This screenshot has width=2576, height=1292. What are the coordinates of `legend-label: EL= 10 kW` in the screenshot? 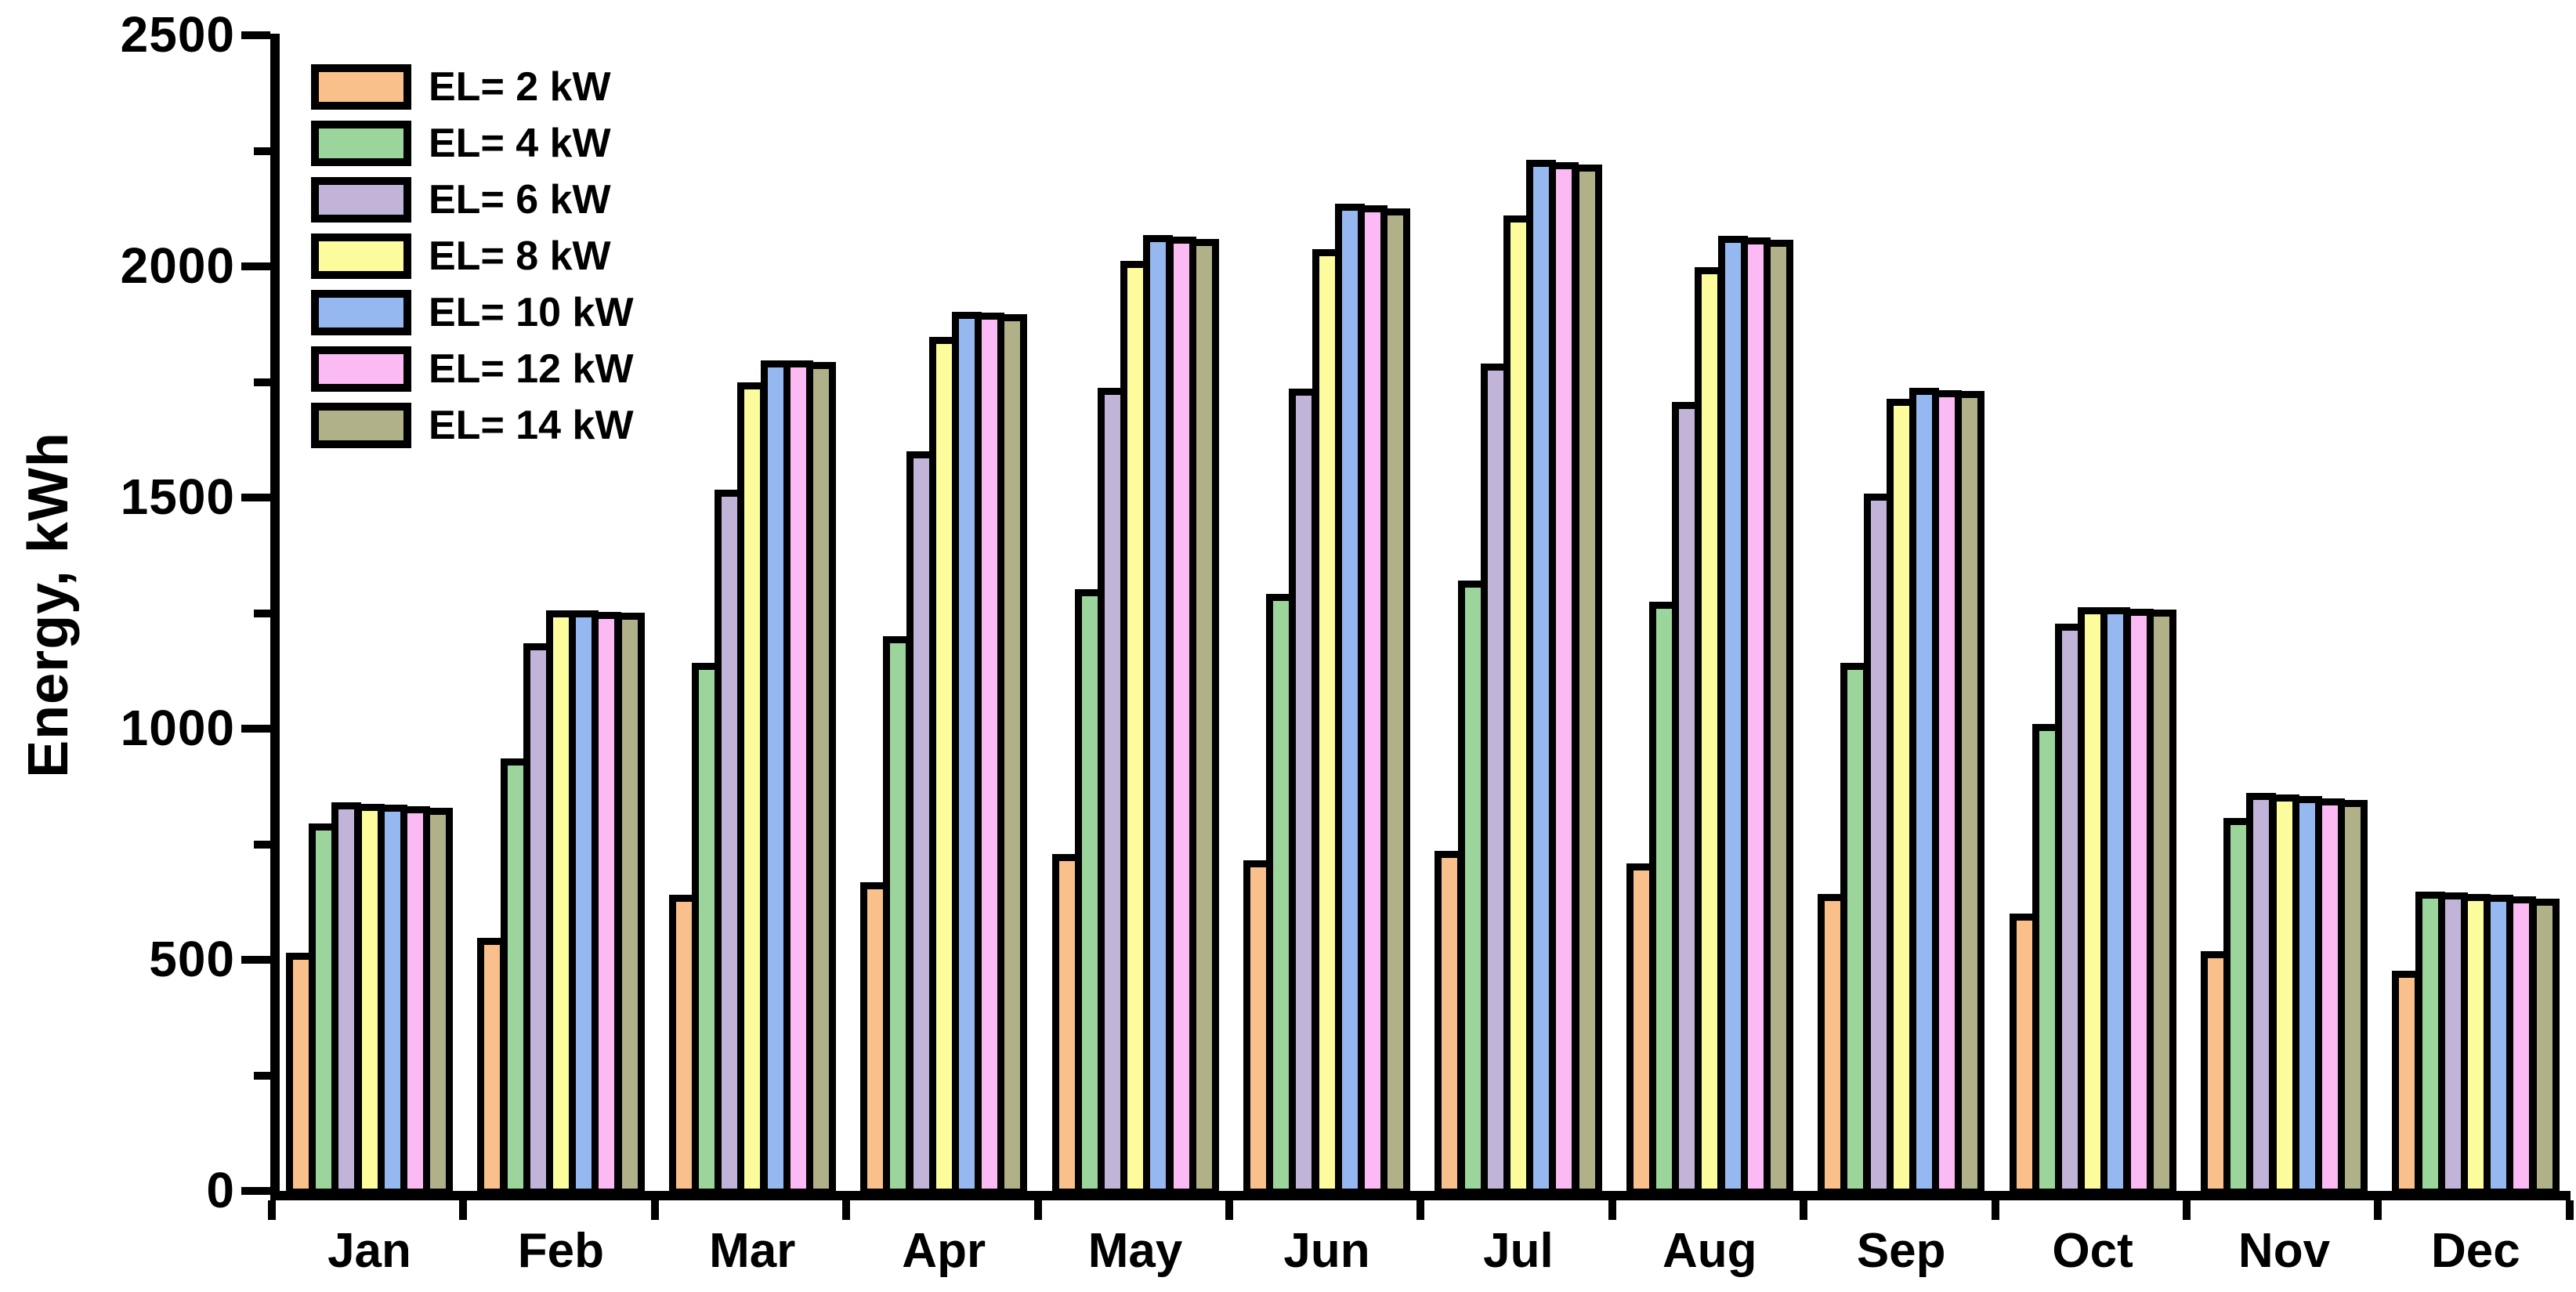 It's located at (531, 313).